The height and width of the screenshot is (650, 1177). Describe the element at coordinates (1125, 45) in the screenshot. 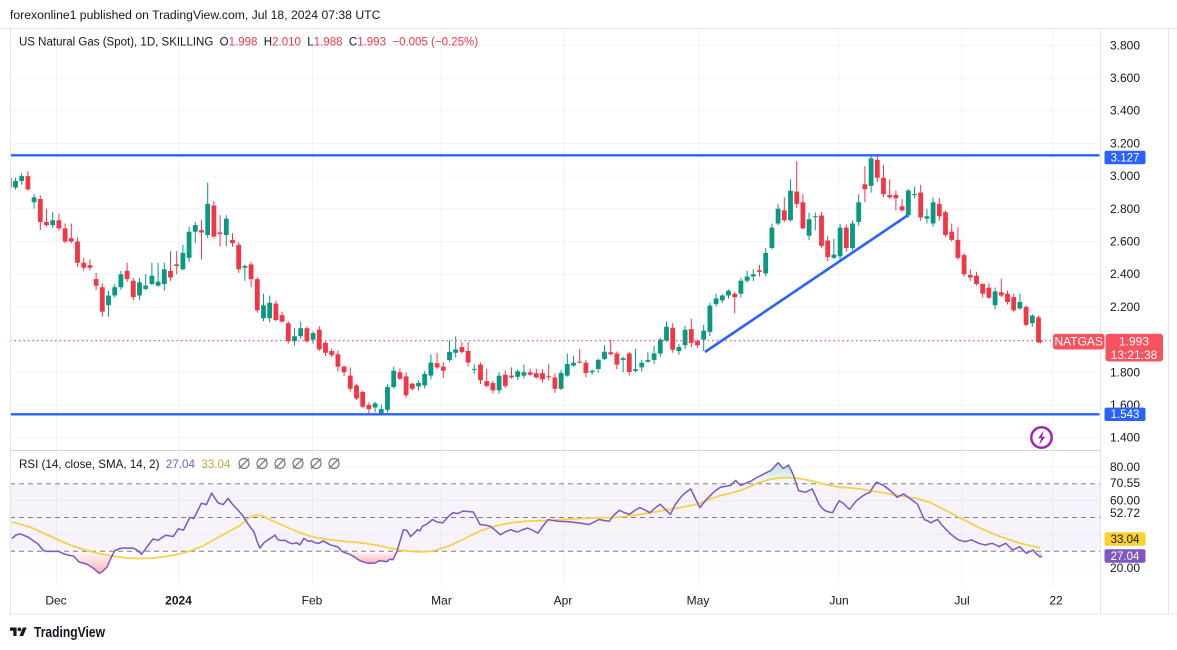

I see `svg-text: 3.800` at that location.